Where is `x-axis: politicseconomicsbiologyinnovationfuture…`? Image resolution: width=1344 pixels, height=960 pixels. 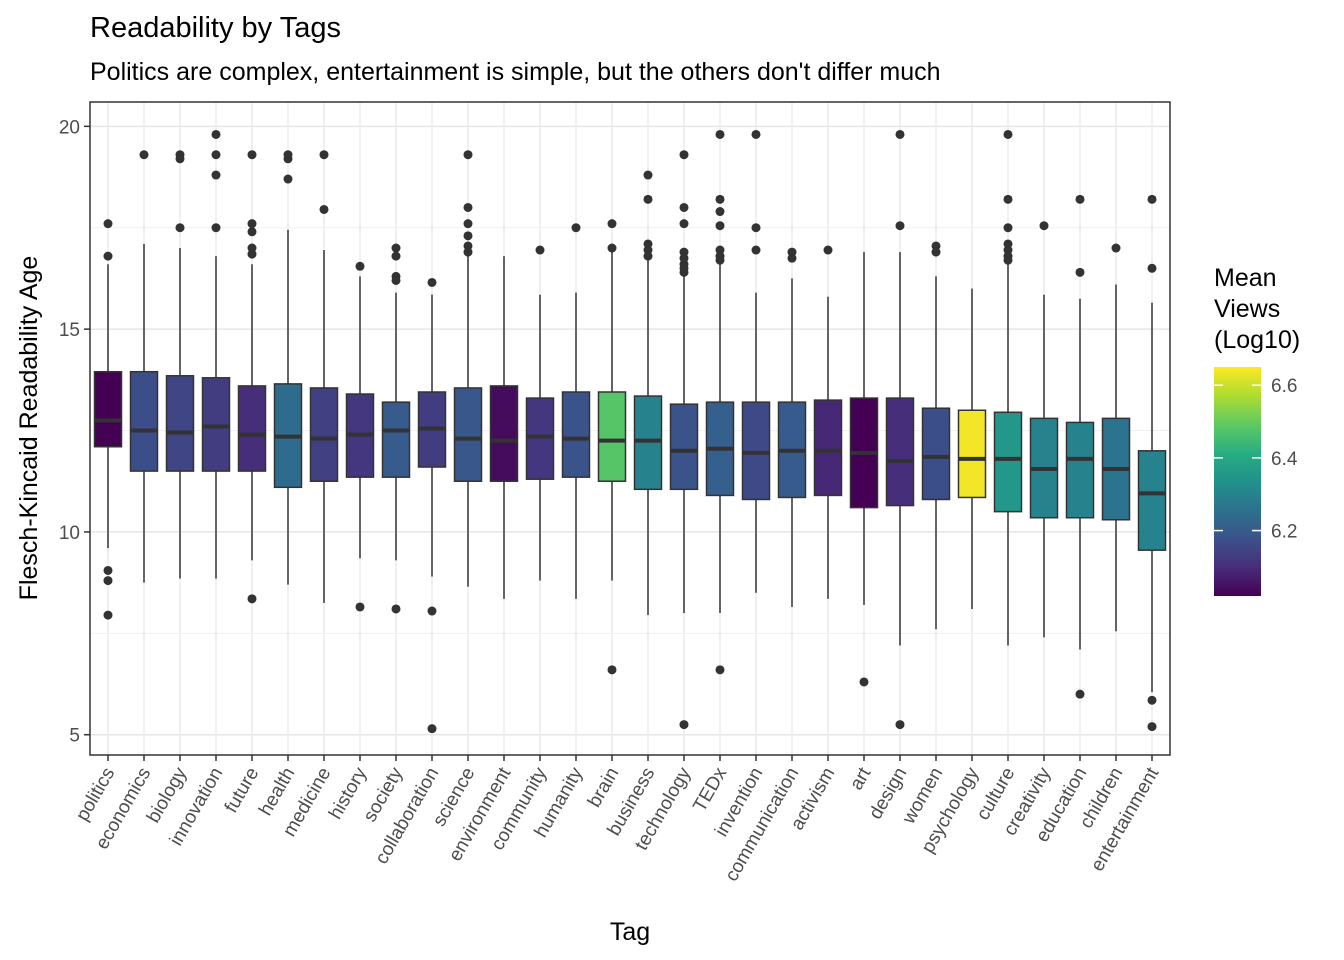
x-axis: politicseconomicsbiologyinnovationfuture… is located at coordinates (618, 820).